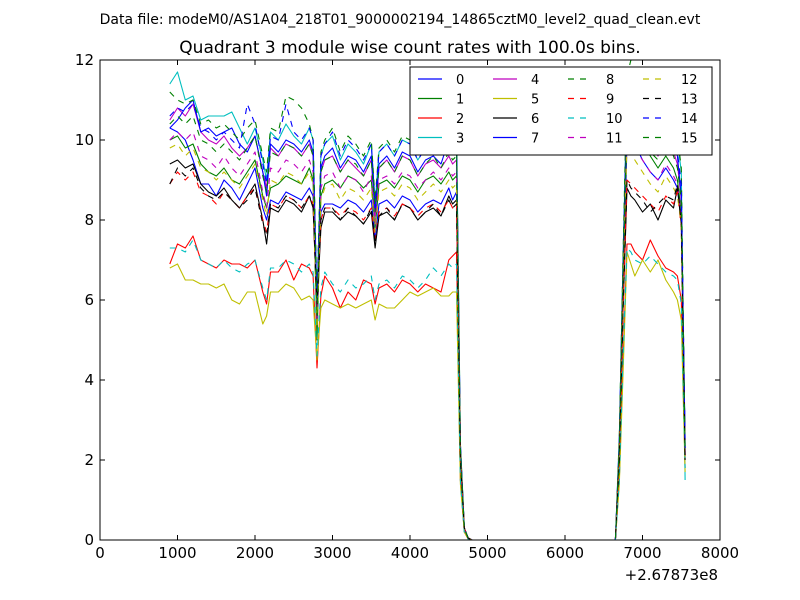 The image size is (800, 600). What do you see at coordinates (614, 139) in the screenshot?
I see `legend-label: 11` at bounding box center [614, 139].